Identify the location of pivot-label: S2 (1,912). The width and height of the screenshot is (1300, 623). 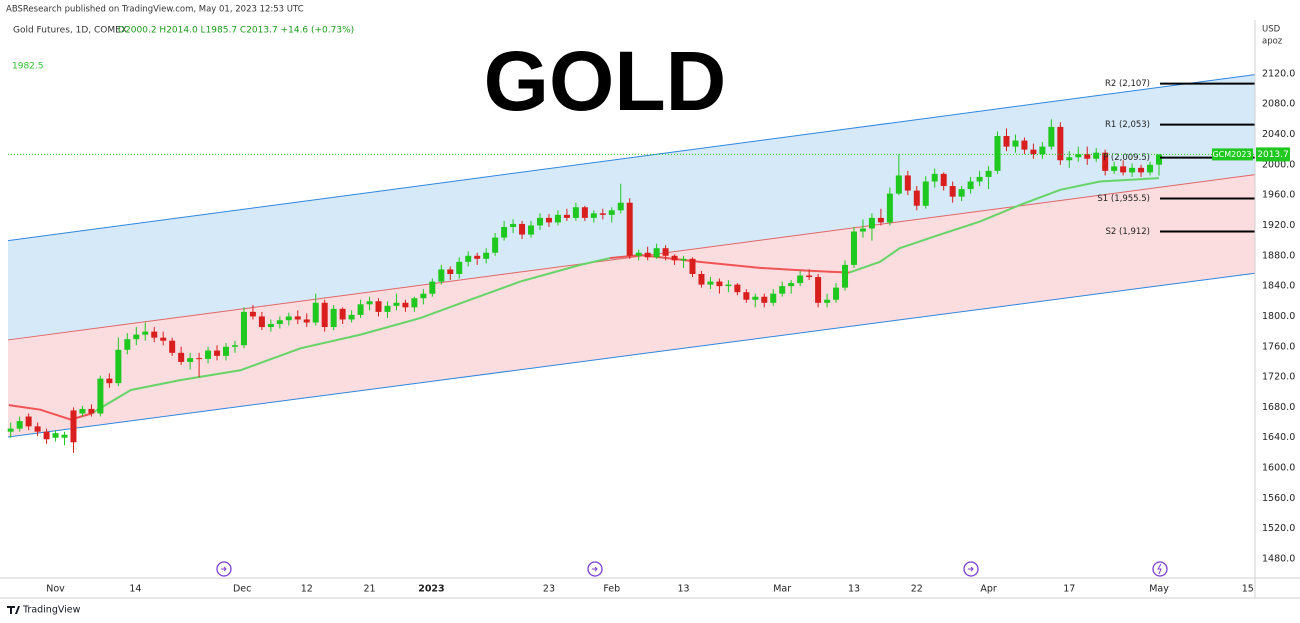
(1128, 232).